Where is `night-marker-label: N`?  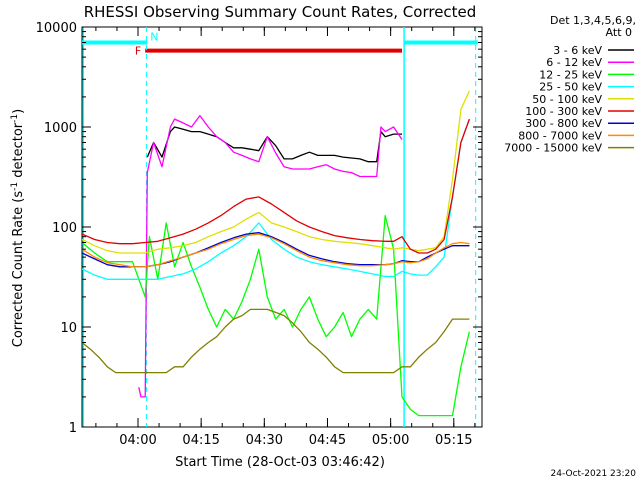
night-marker-label: N is located at coordinates (154, 36).